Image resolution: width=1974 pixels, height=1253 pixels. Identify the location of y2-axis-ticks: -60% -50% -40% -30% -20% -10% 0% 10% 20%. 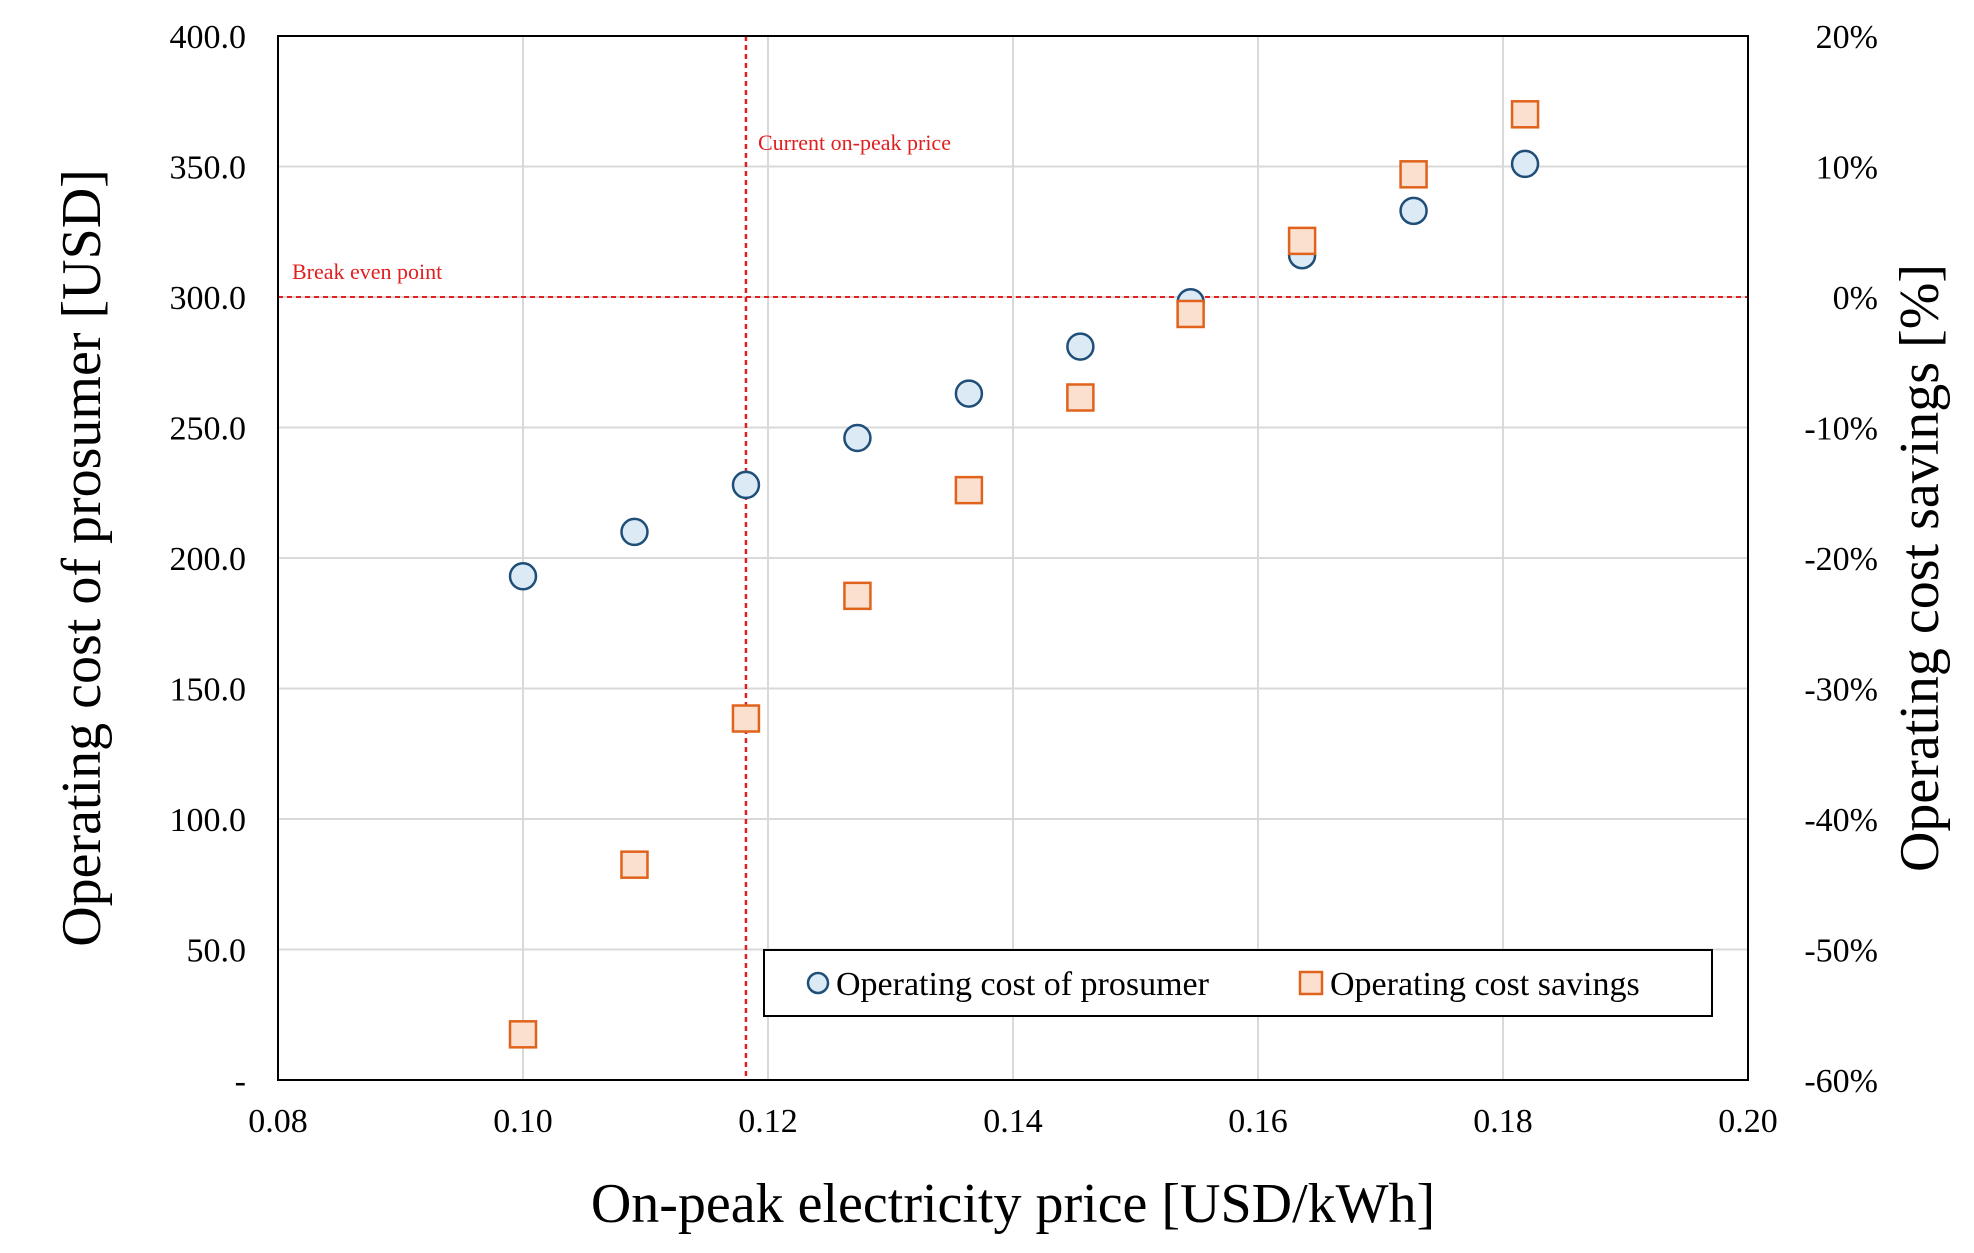
(1841, 559).